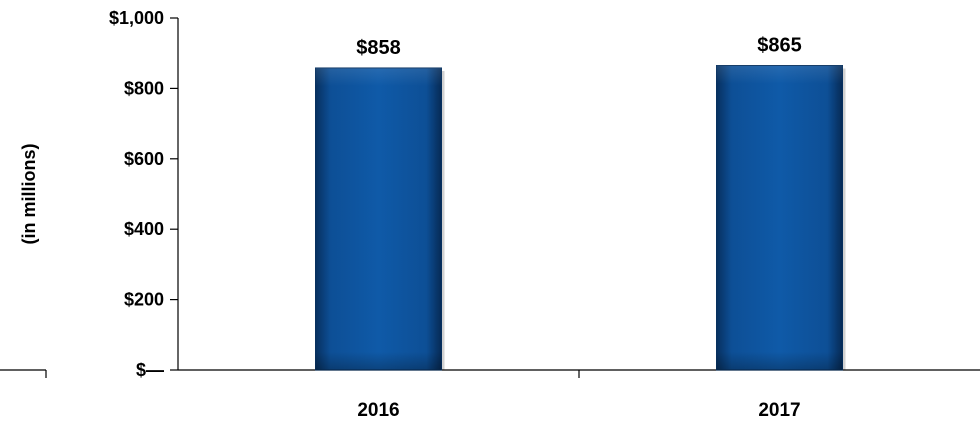 Image resolution: width=980 pixels, height=429 pixels. Describe the element at coordinates (578, 410) in the screenshot. I see `x-tick-labels: 2016 2017` at that location.